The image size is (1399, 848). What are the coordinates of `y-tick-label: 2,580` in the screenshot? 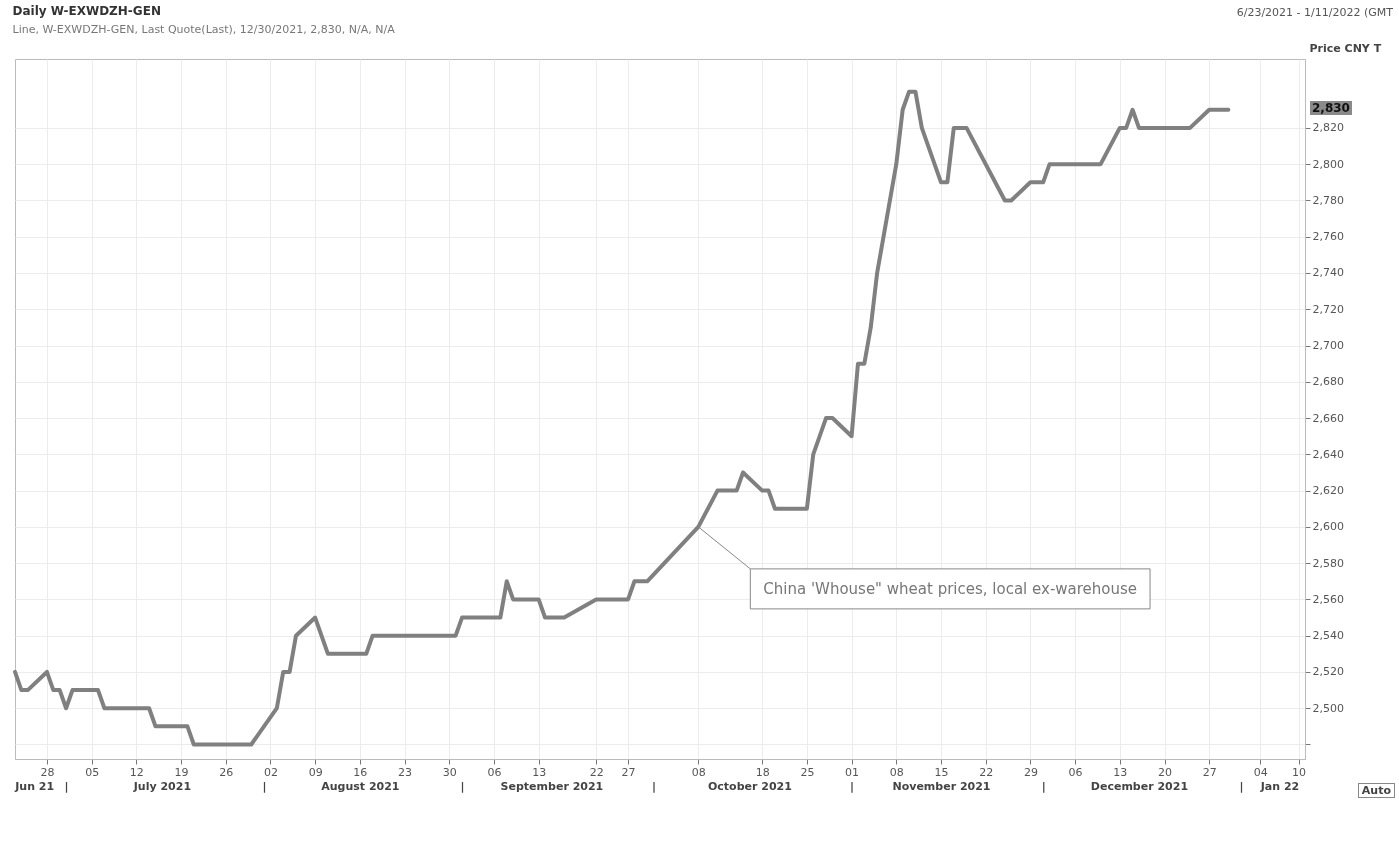 It's located at (1328, 563).